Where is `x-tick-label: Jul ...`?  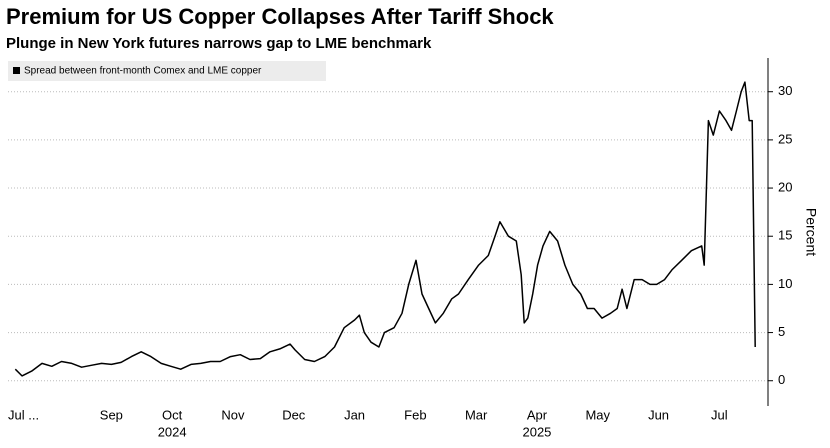
x-tick-label: Jul ... is located at coordinates (23, 414).